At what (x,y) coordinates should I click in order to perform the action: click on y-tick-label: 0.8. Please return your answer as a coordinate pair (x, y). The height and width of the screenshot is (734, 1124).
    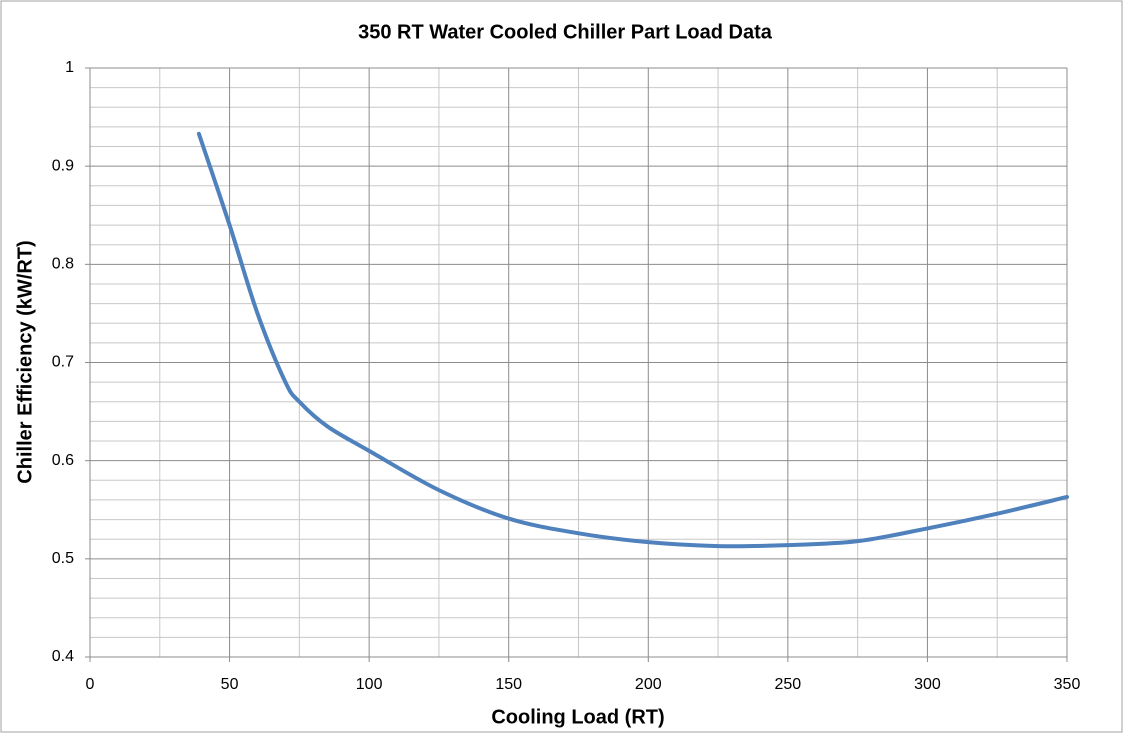
    Looking at the image, I should click on (63, 264).